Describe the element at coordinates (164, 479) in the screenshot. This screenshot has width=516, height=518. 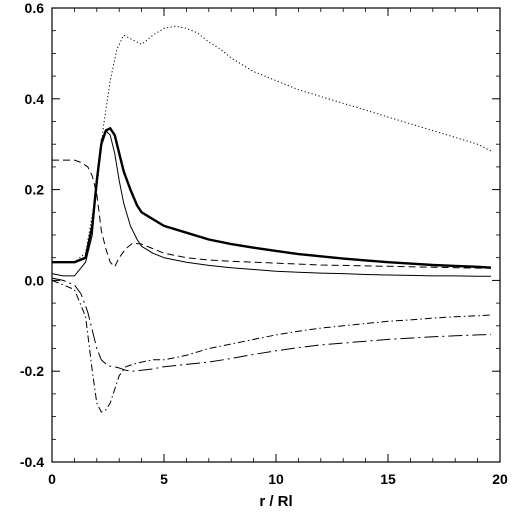
I see `x-tick-label: 5` at that location.